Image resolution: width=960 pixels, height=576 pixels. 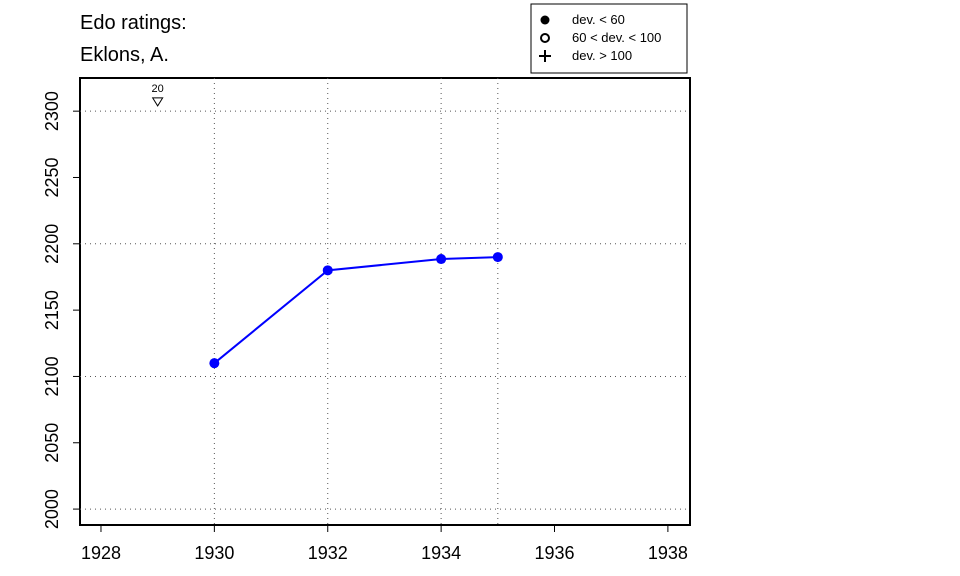 What do you see at coordinates (355, 310) in the screenshot?
I see `series-line` at bounding box center [355, 310].